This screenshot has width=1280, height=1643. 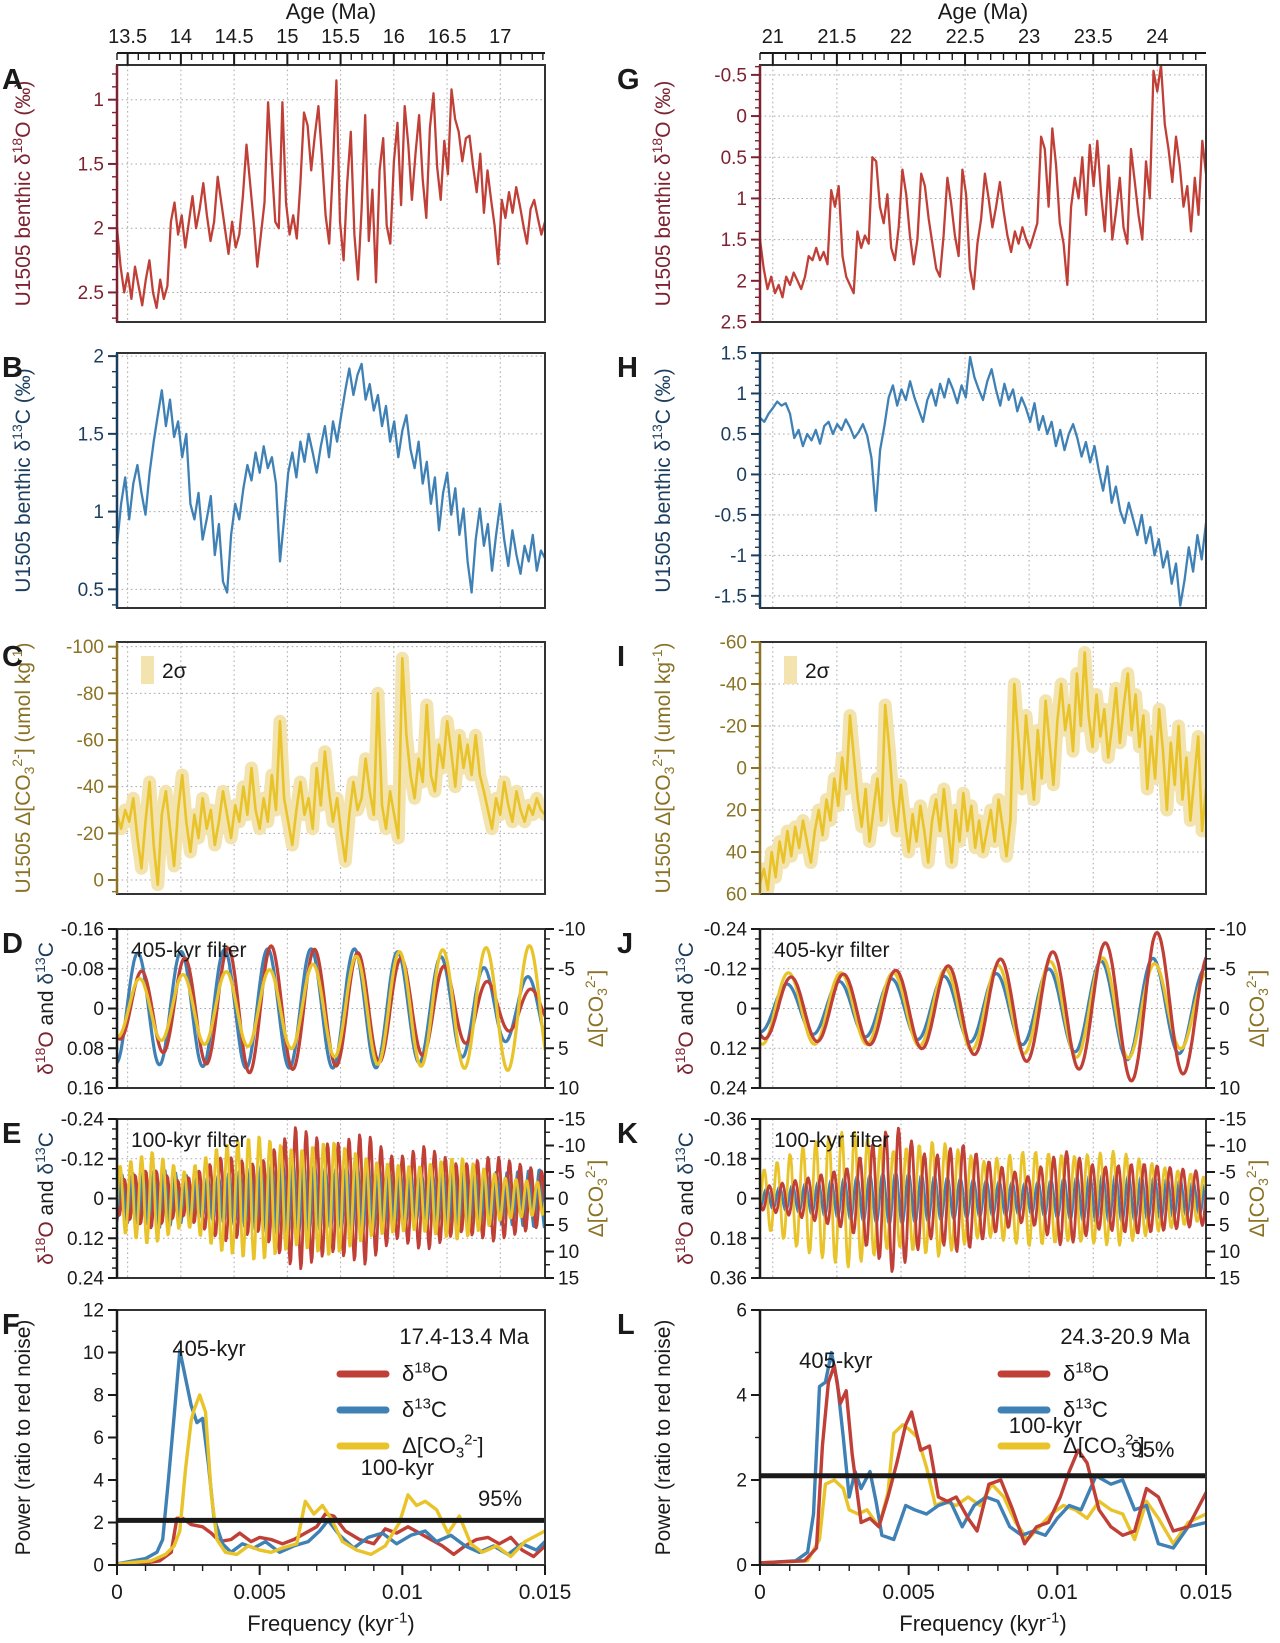 I want to click on panel-letter-D: D, so click(x=12, y=944).